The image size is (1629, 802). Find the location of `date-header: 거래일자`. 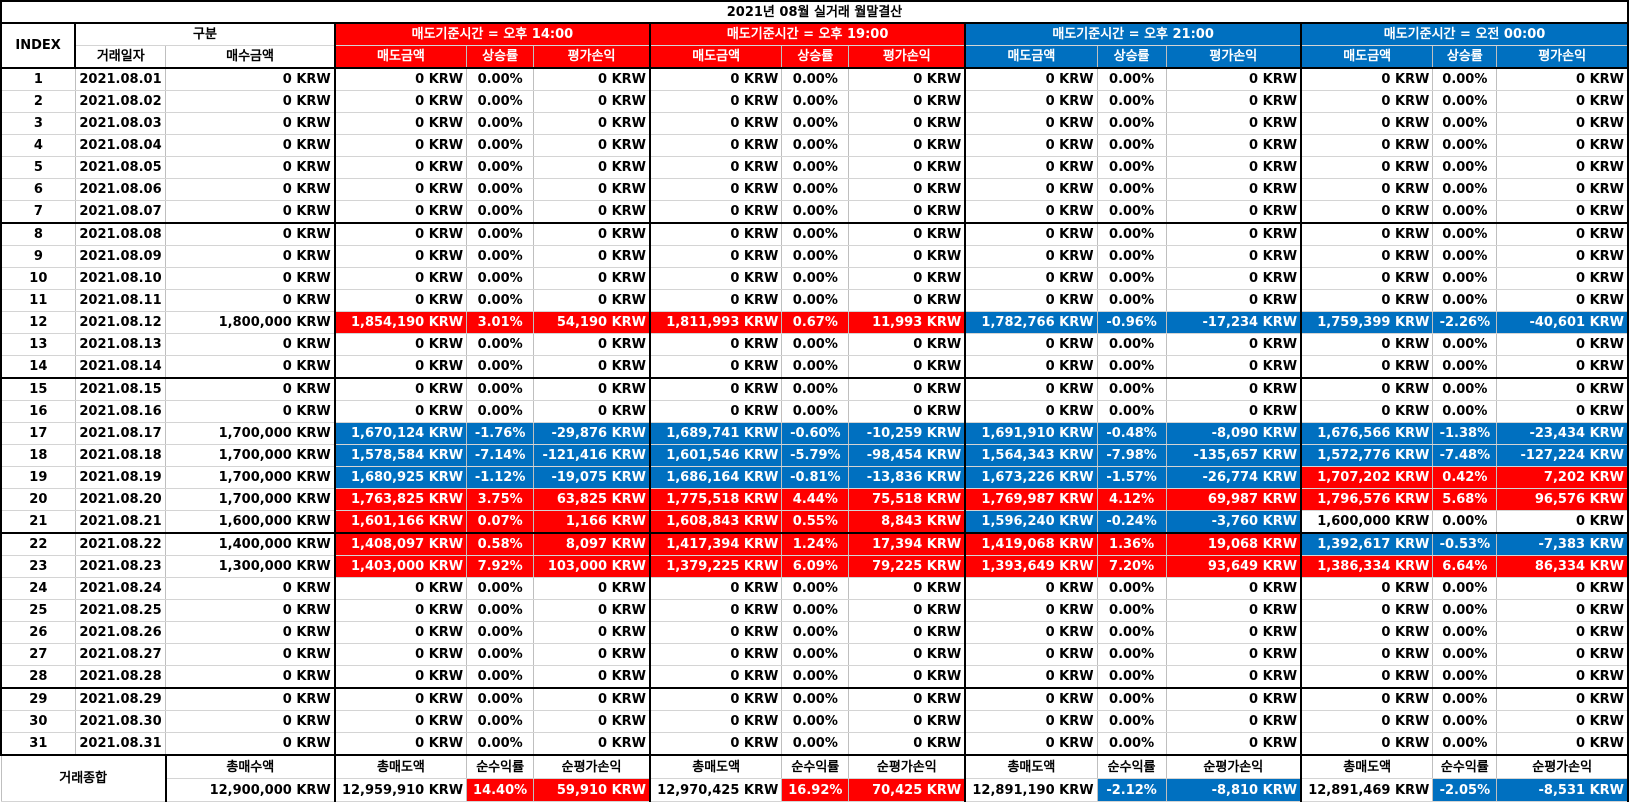

date-header: 거래일자 is located at coordinates (120, 57).